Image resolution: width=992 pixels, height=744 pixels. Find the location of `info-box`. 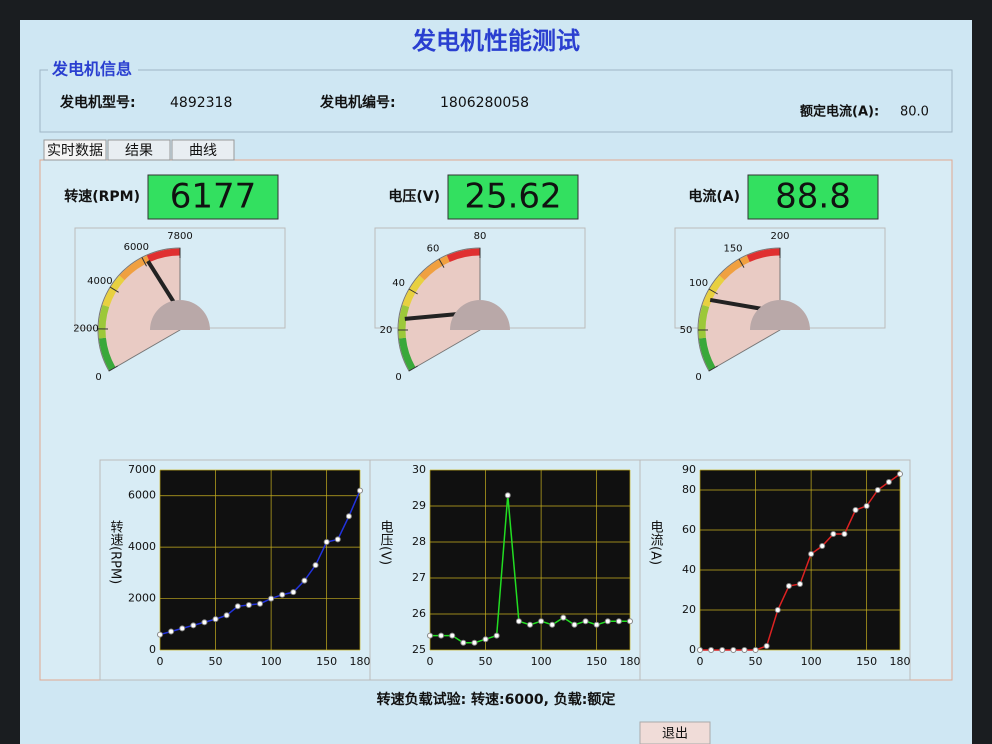

info-box is located at coordinates (496, 101).